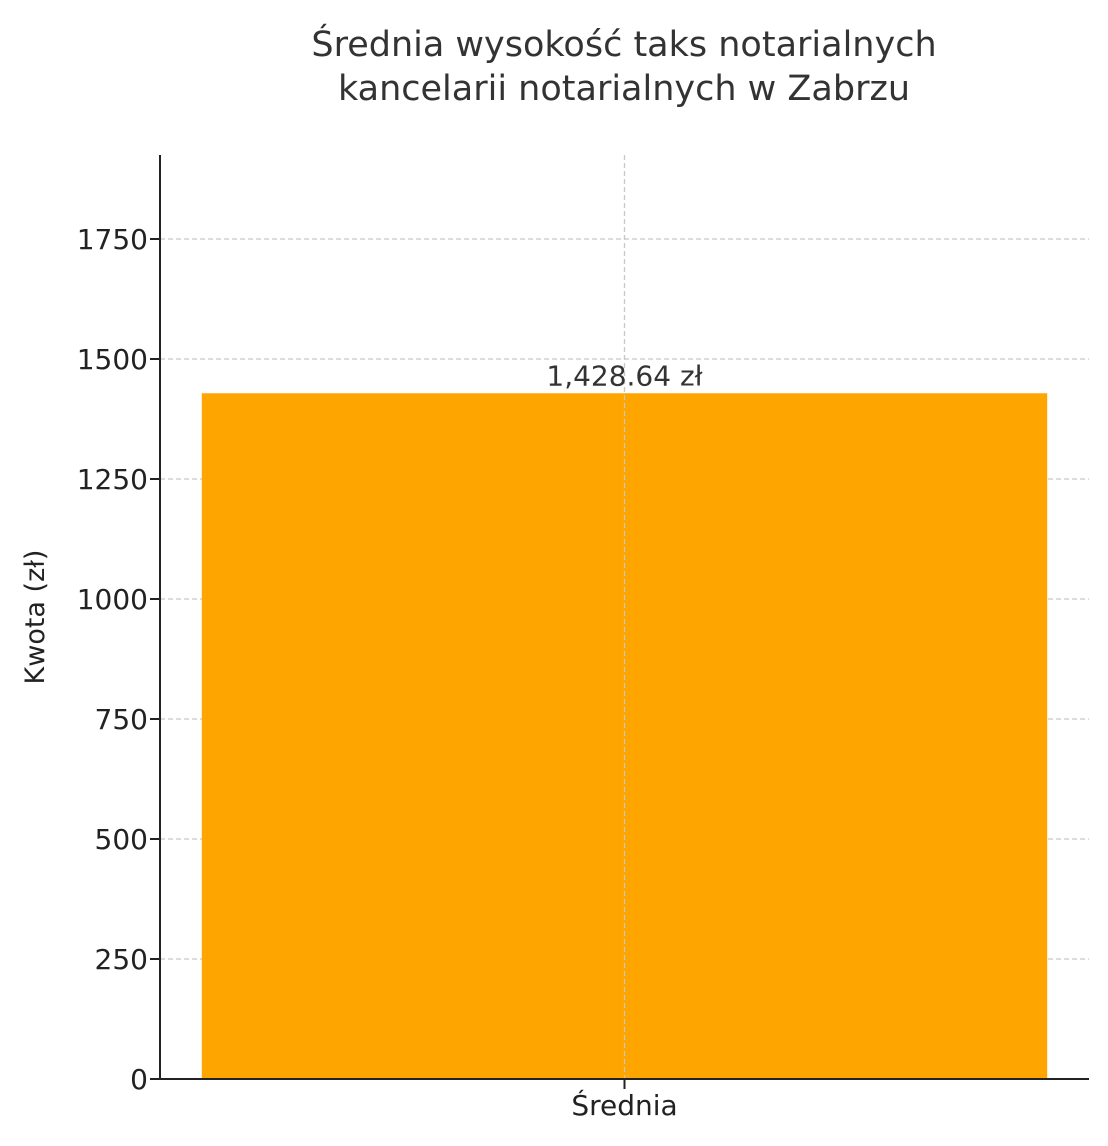  I want to click on y-axis-label: Kwota (zł), so click(35, 617).